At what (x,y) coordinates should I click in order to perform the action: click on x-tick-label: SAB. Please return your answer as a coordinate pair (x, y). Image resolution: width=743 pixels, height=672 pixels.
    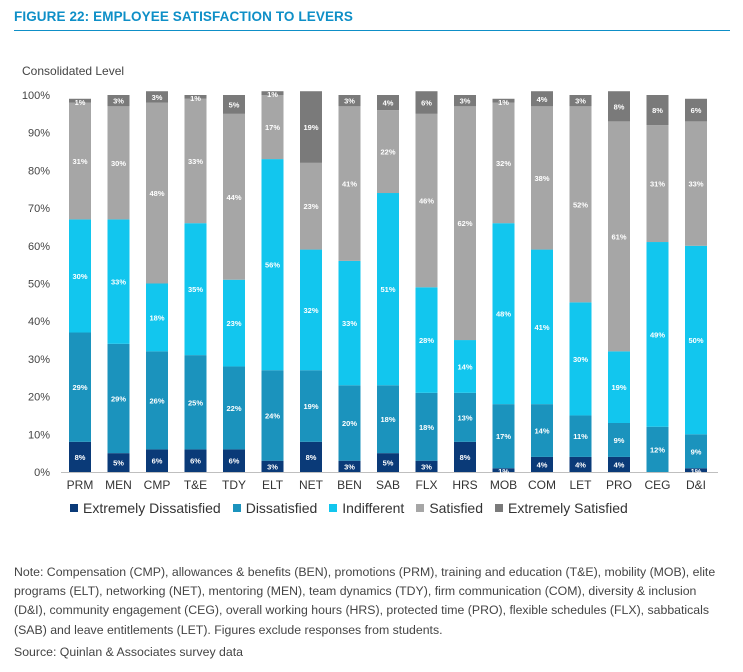
    Looking at the image, I should click on (388, 485).